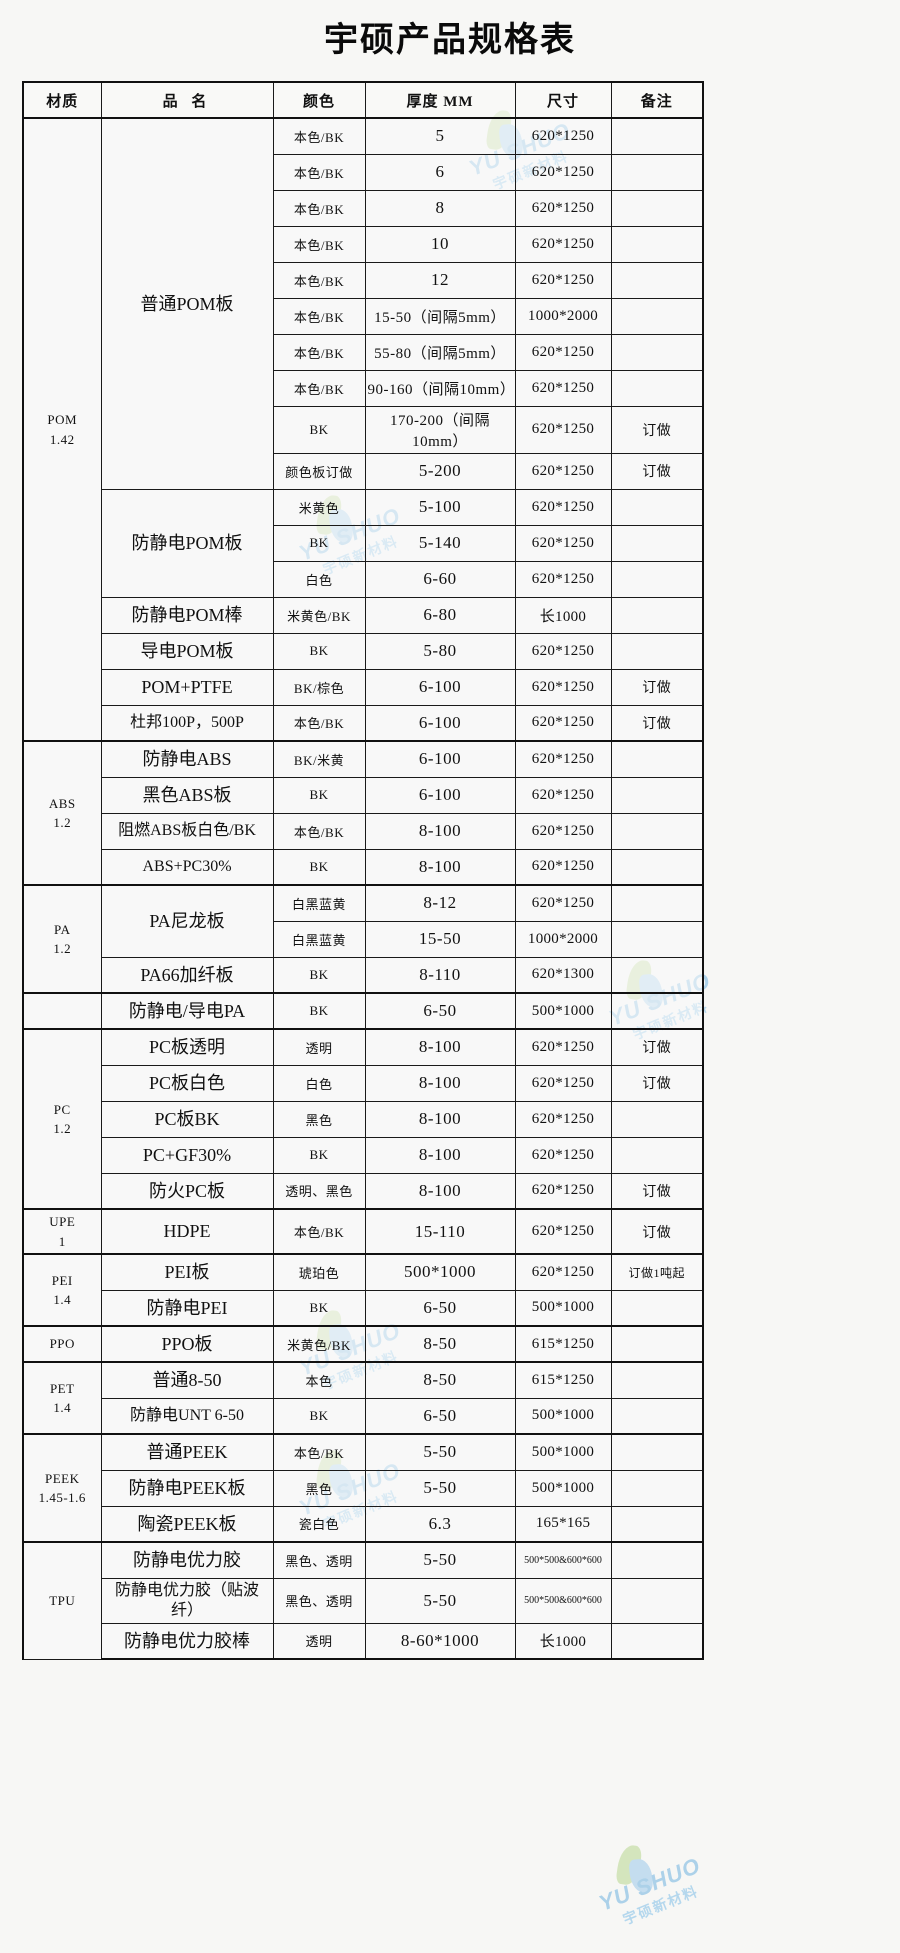 This screenshot has height=1953, width=900. I want to click on thickness-cell: 5-200, so click(440, 471).